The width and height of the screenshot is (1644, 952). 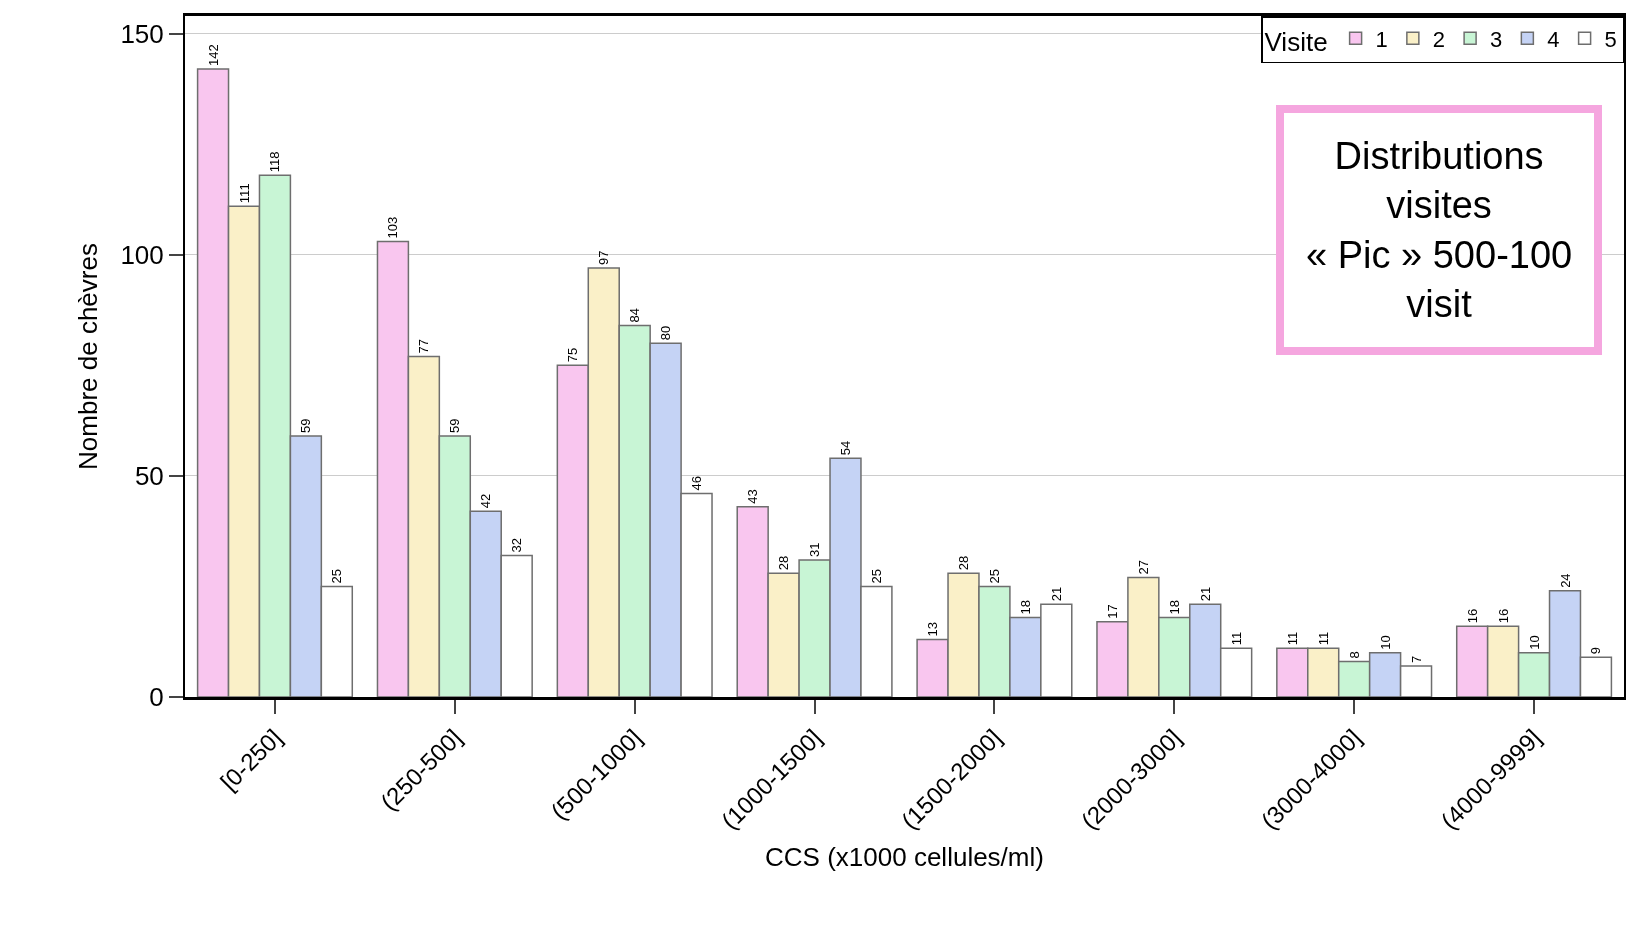 I want to click on data-label: 46, so click(x=697, y=483).